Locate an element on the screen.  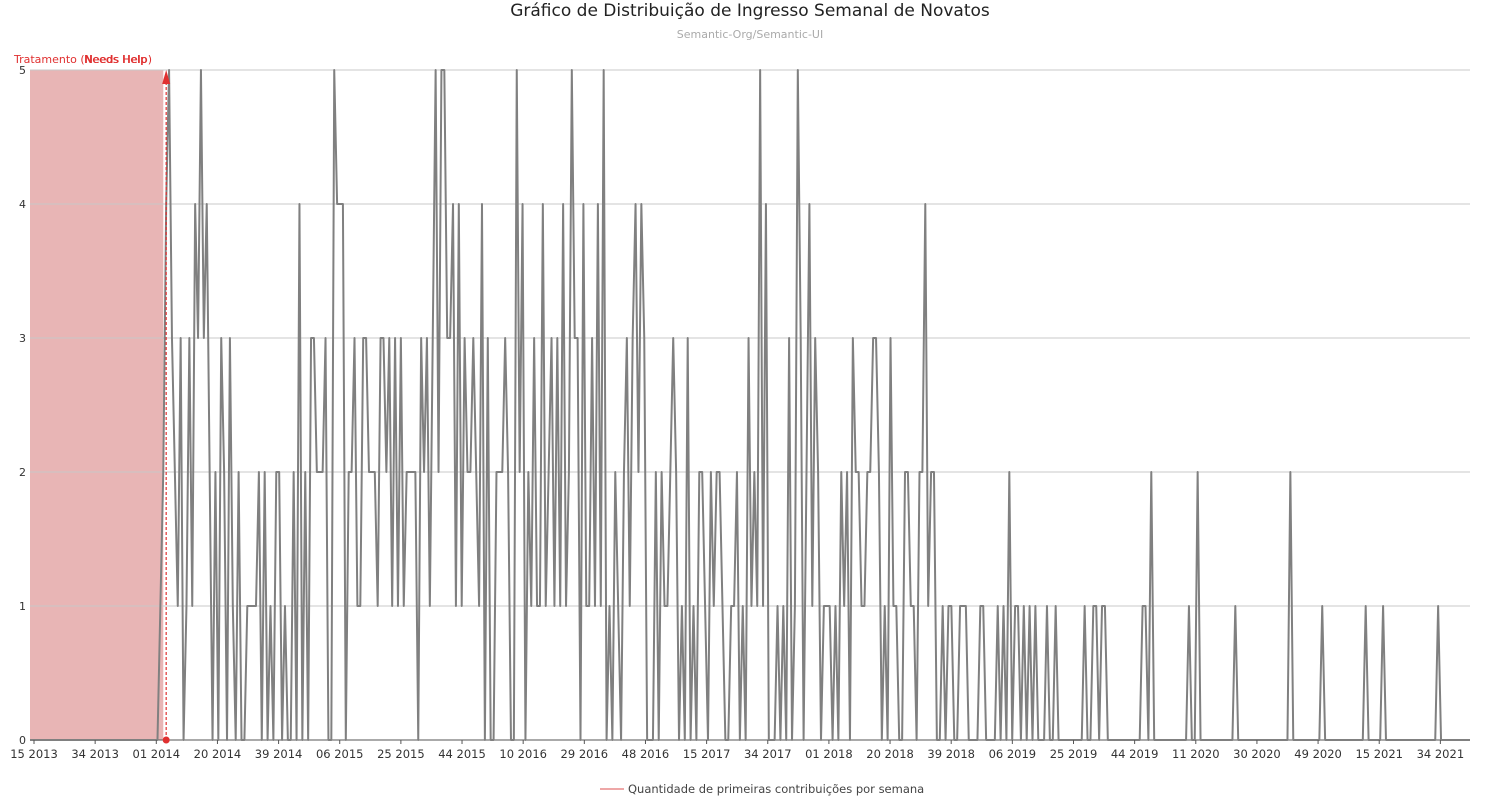
x-tick-label: 01 2018 is located at coordinates (829, 754).